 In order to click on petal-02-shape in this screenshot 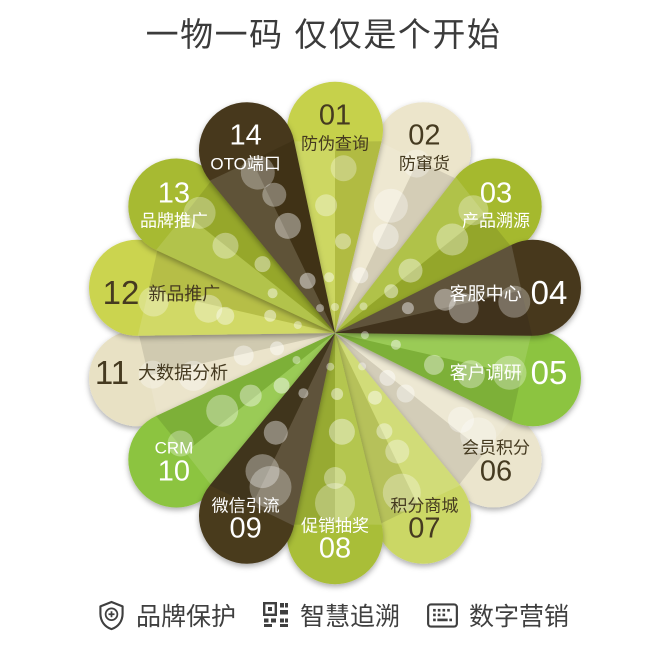, I will do `click(403, 218)`.